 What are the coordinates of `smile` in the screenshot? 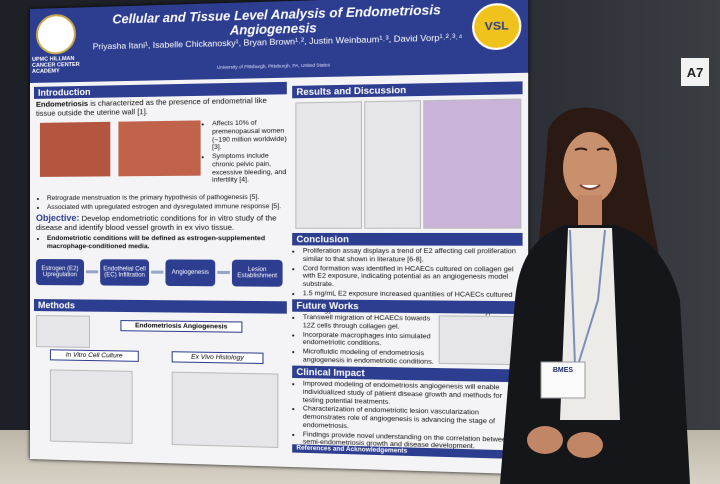 It's located at (590, 187).